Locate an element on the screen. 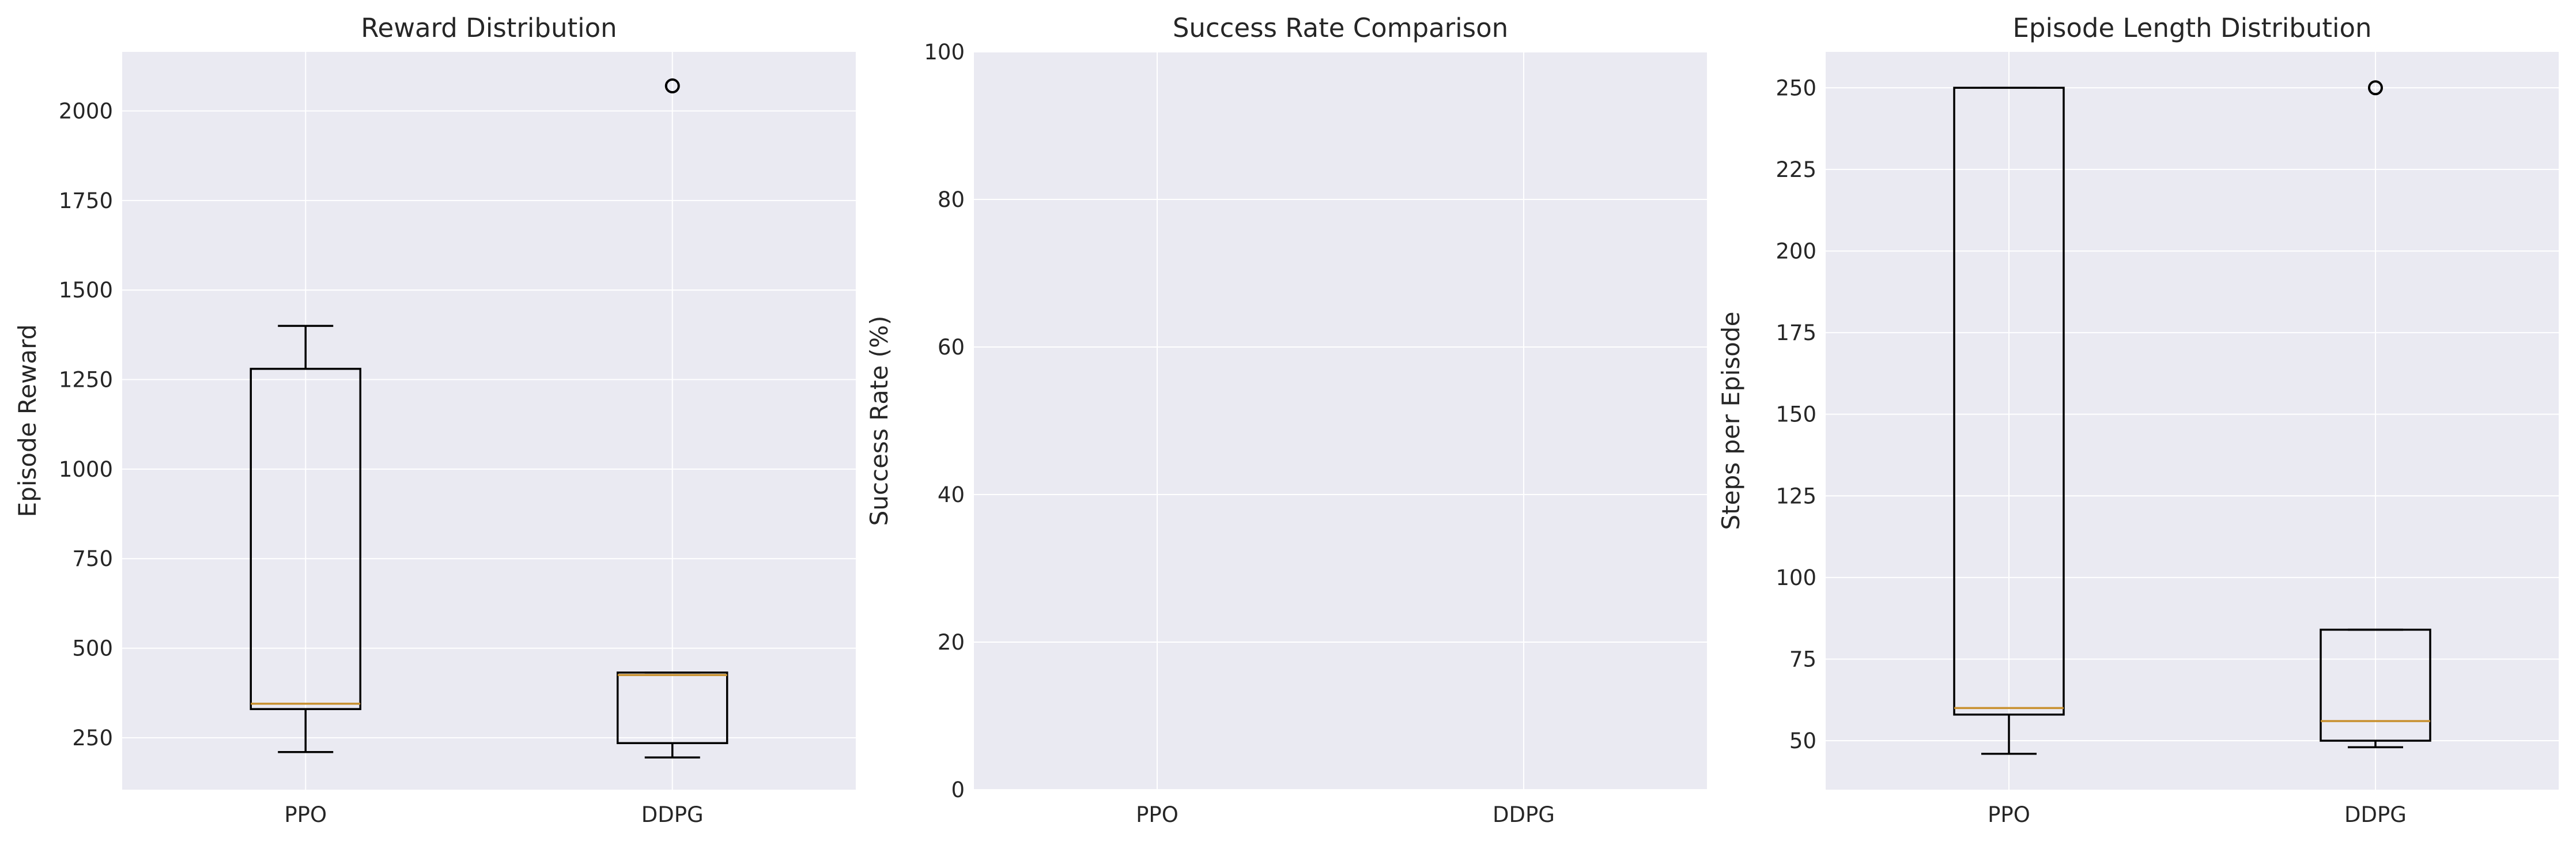  y-tick-label: 750 is located at coordinates (92, 558).